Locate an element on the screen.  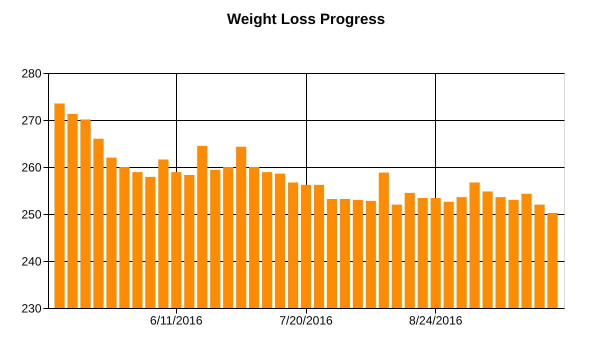
x-tick-label: 6/11/2016 is located at coordinates (176, 321).